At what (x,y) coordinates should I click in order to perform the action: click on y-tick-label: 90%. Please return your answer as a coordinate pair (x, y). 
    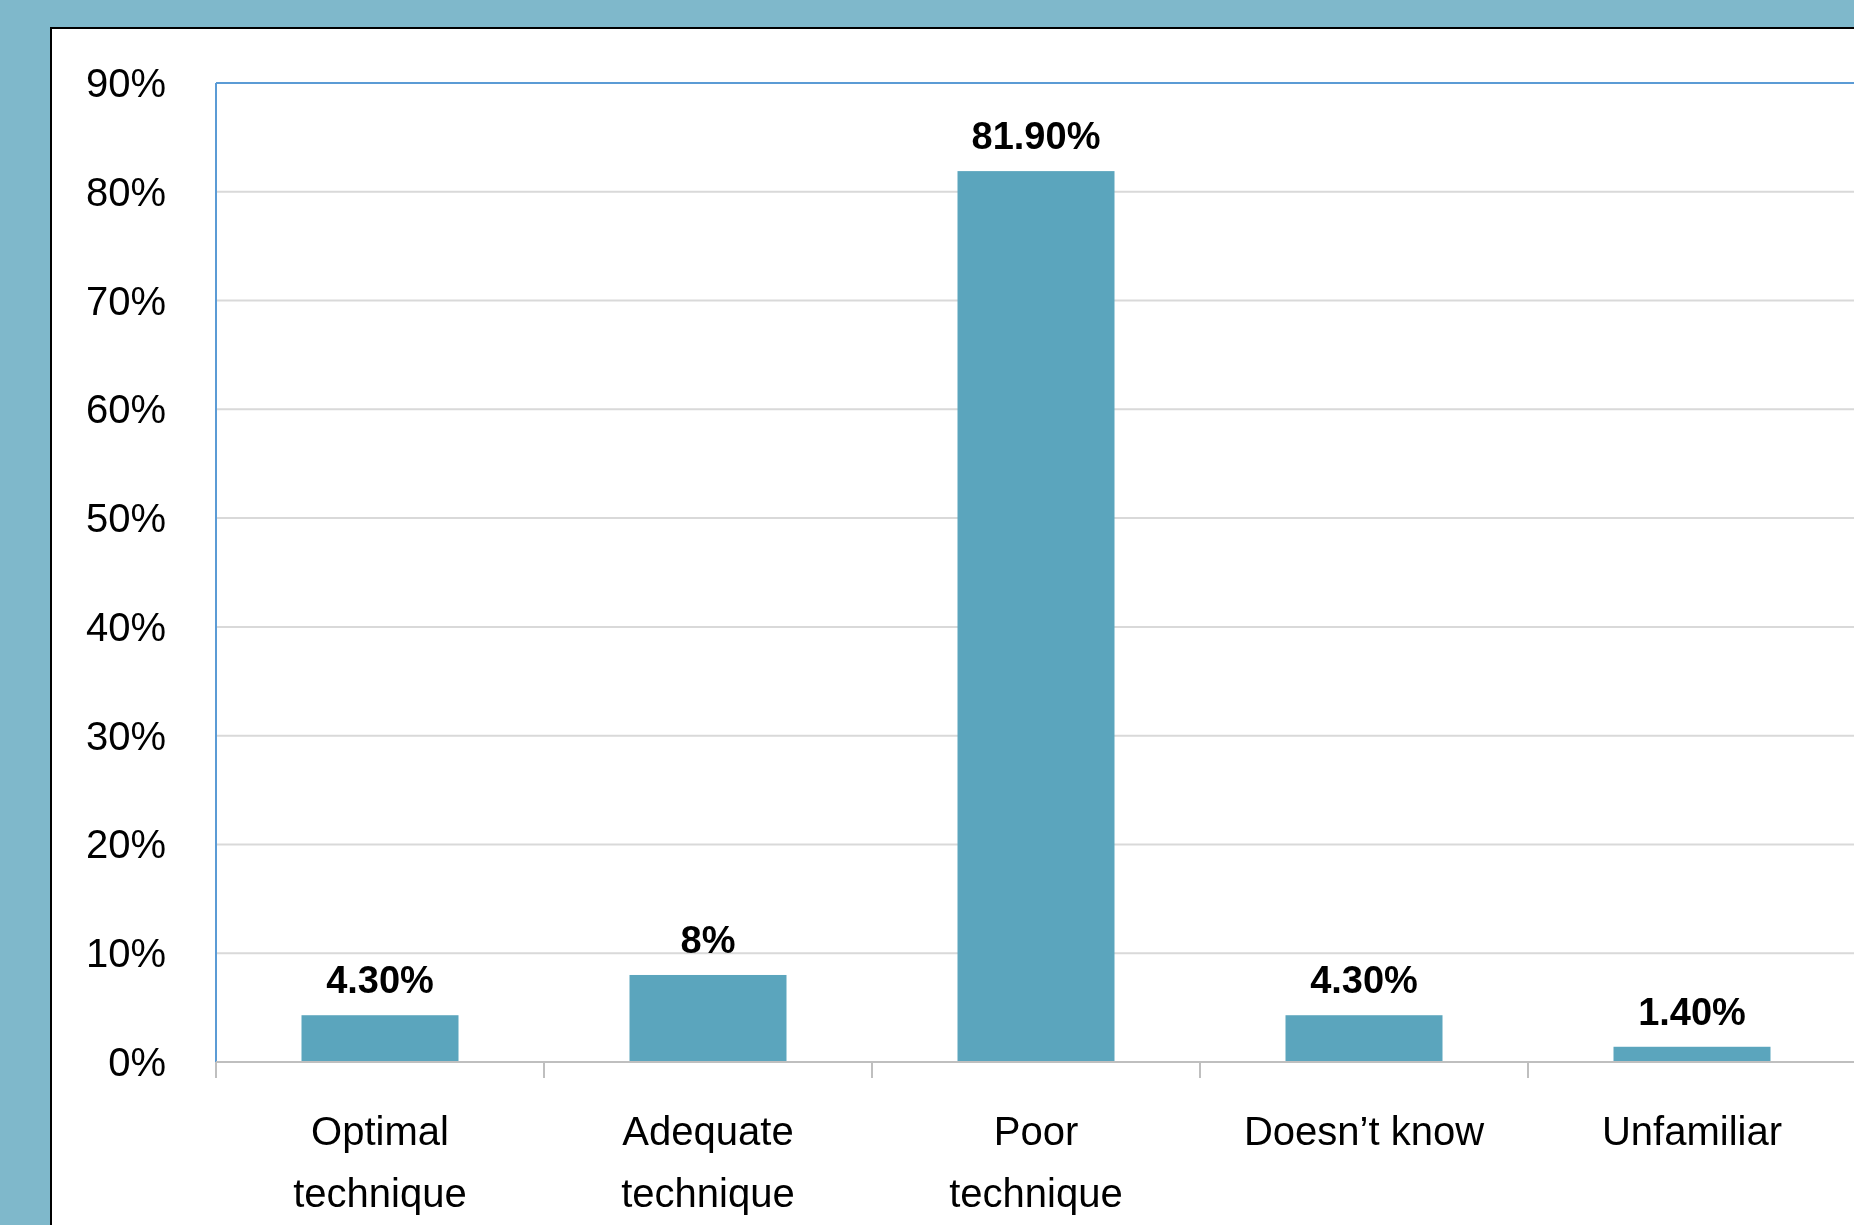
    Looking at the image, I should click on (125, 83).